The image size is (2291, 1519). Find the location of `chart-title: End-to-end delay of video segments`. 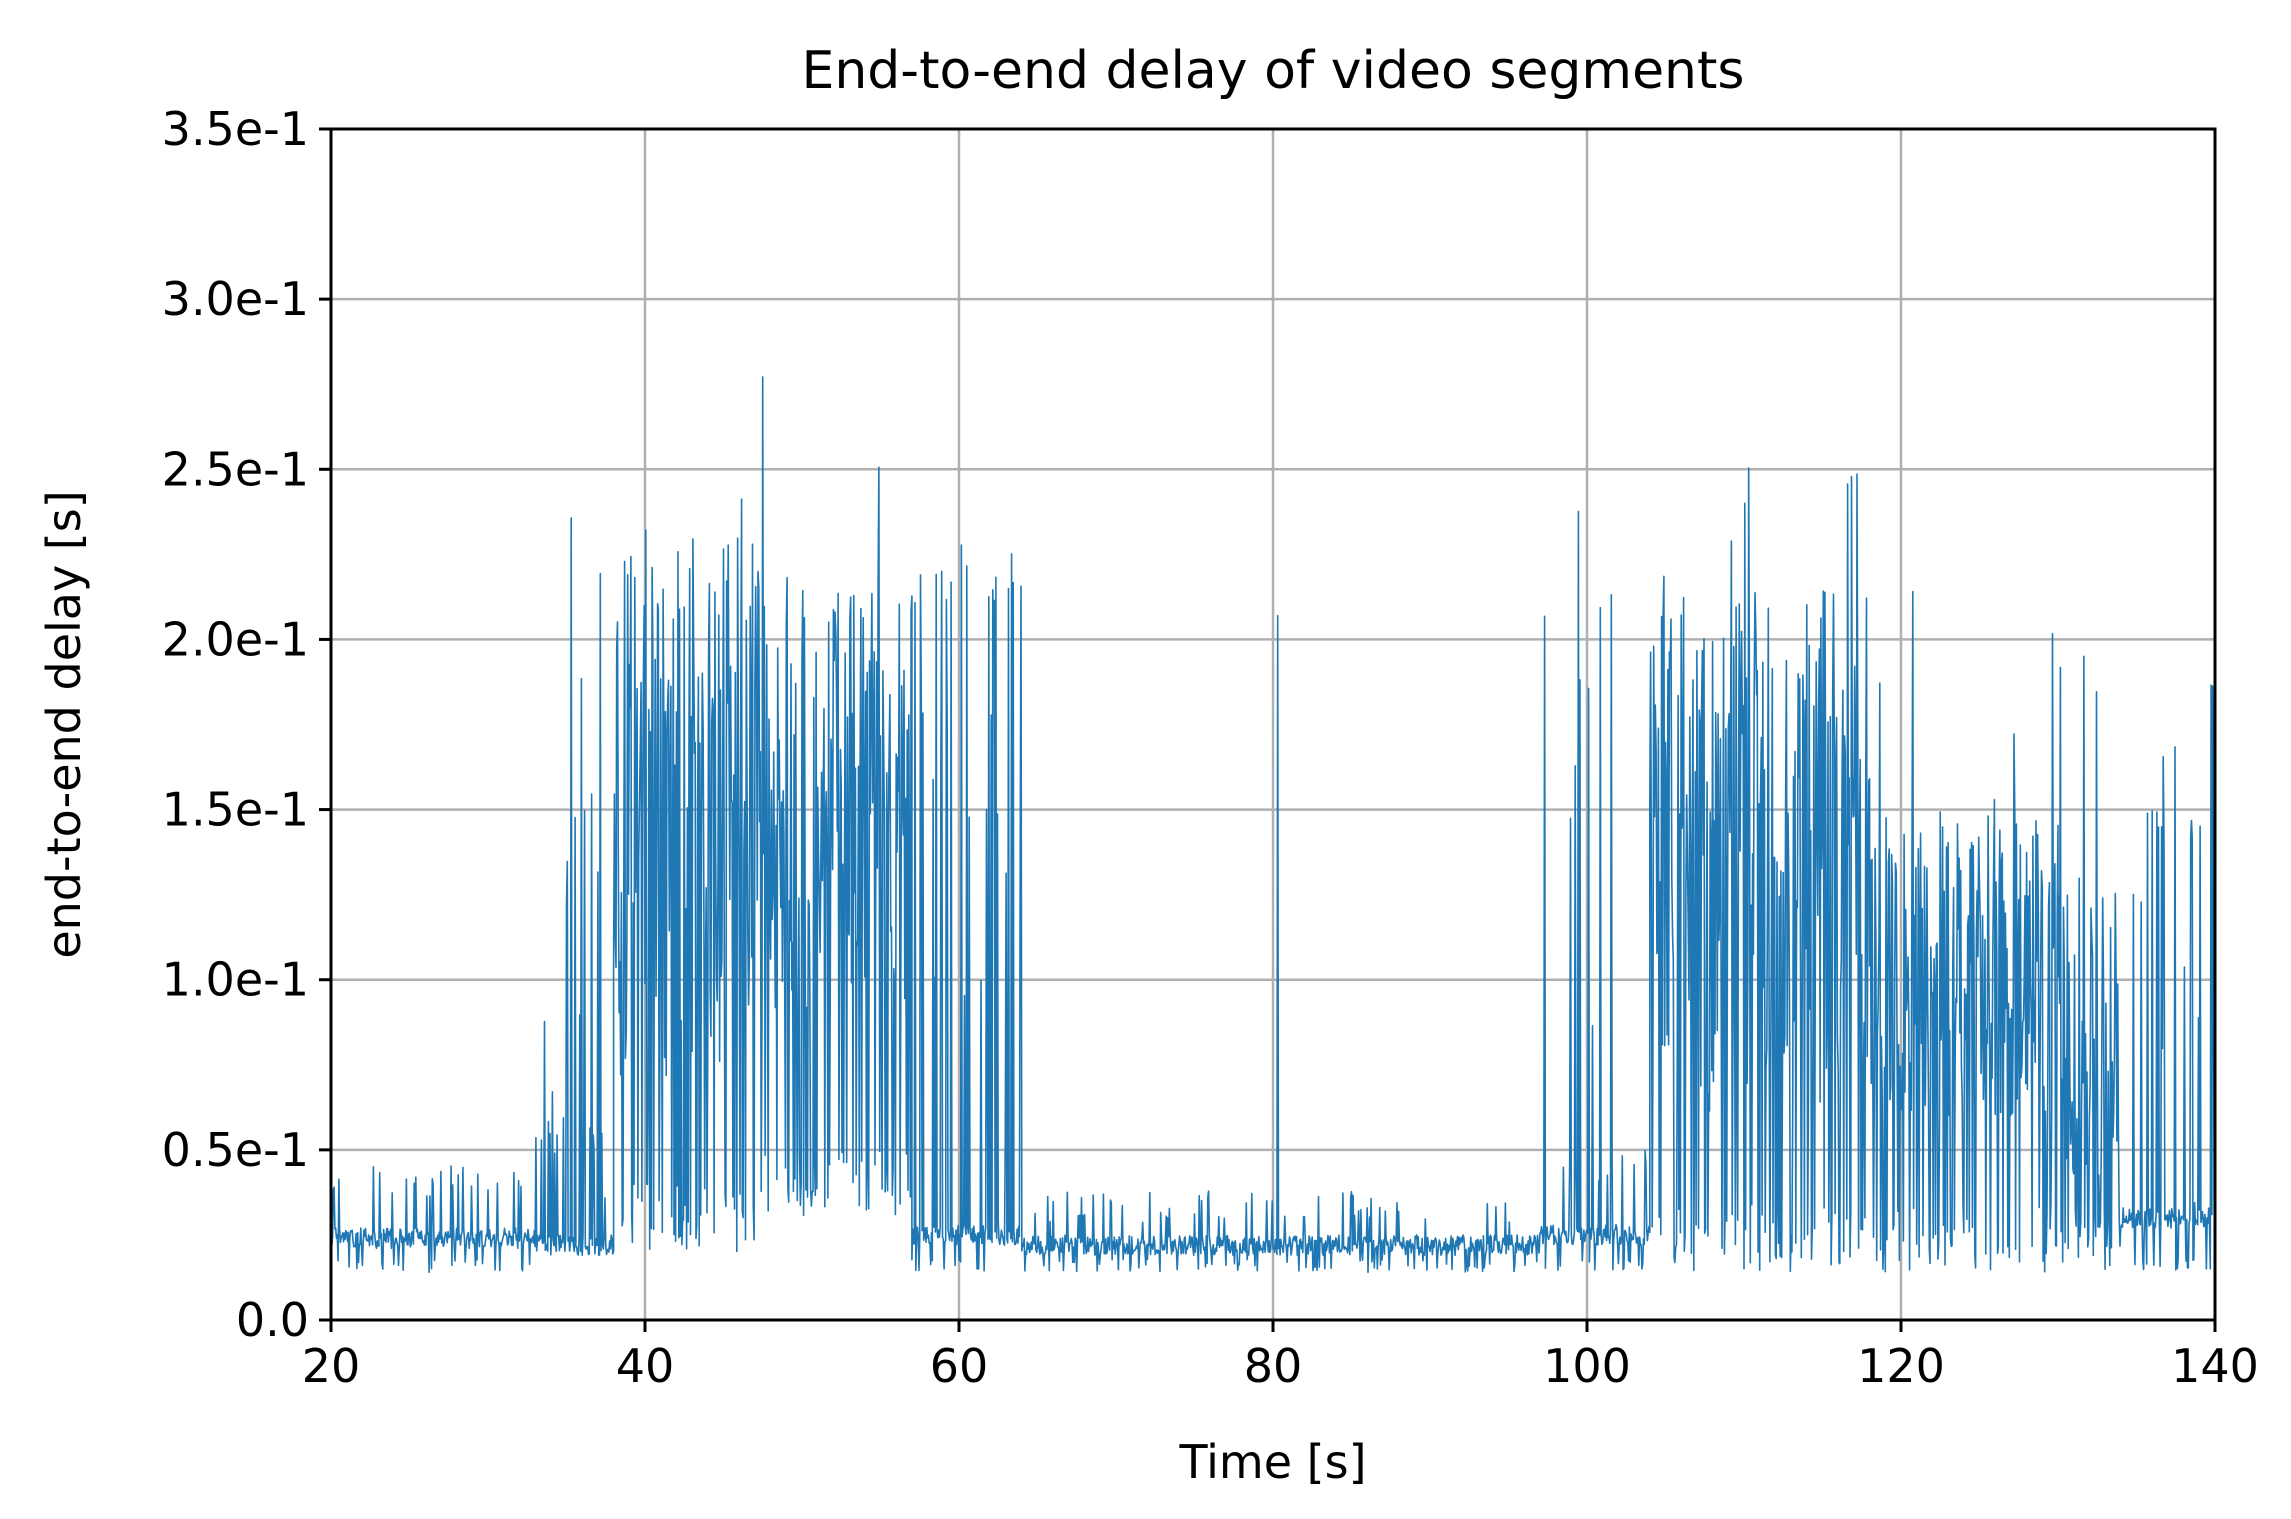

chart-title: End-to-end delay of video segments is located at coordinates (1272, 71).